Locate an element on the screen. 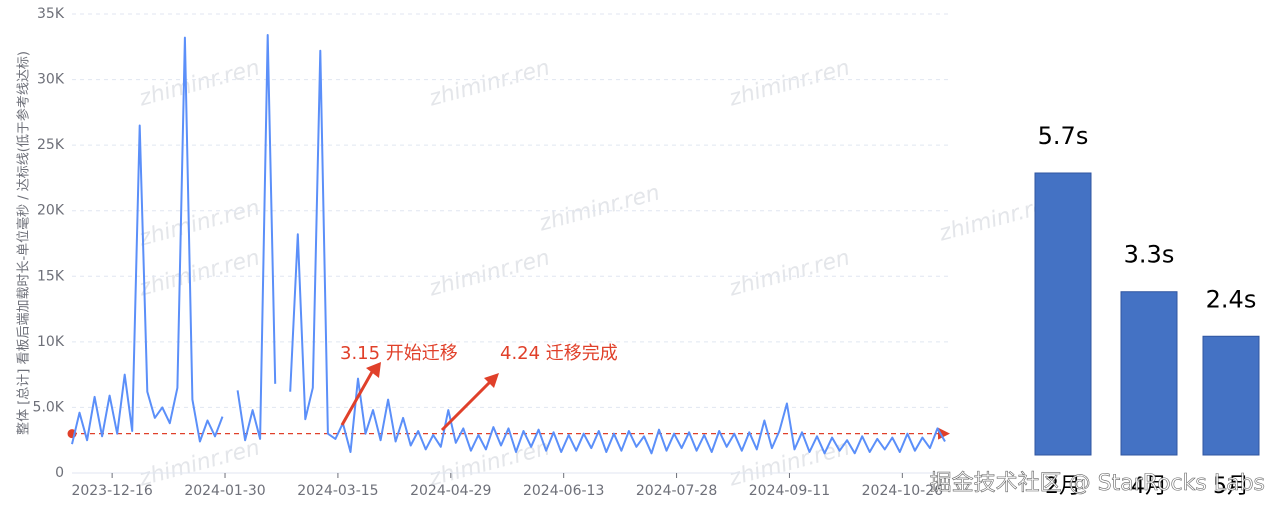  y-tick-label: 15K is located at coordinates (51, 276).